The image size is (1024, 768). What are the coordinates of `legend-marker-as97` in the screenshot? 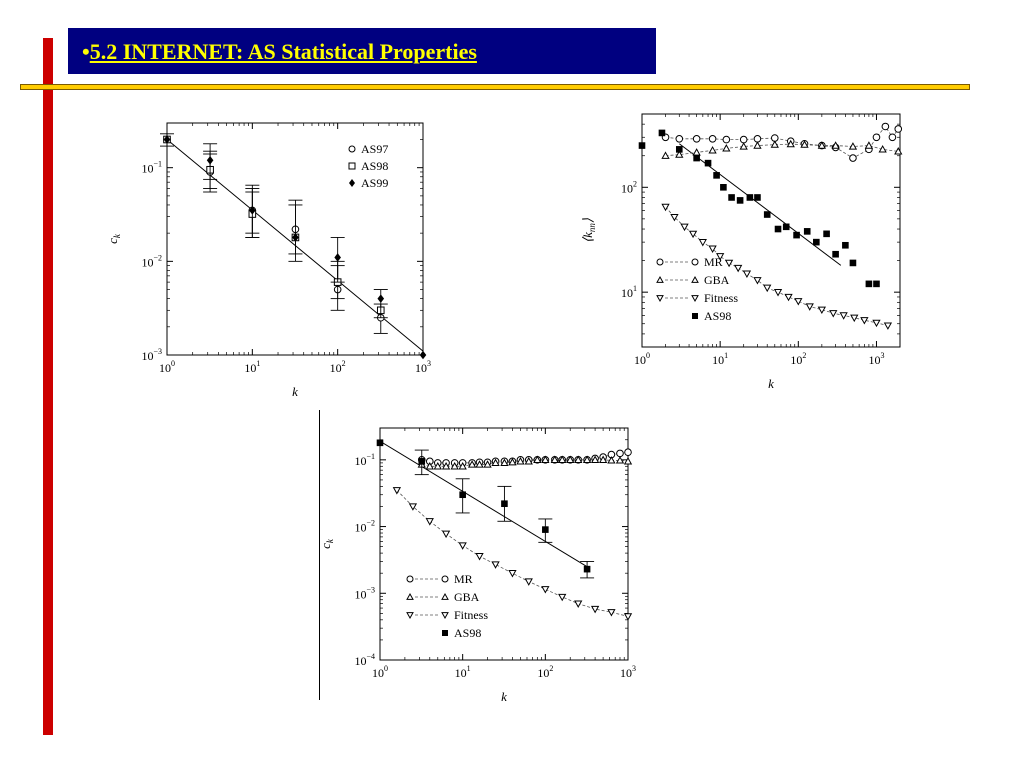 It's located at (352, 149).